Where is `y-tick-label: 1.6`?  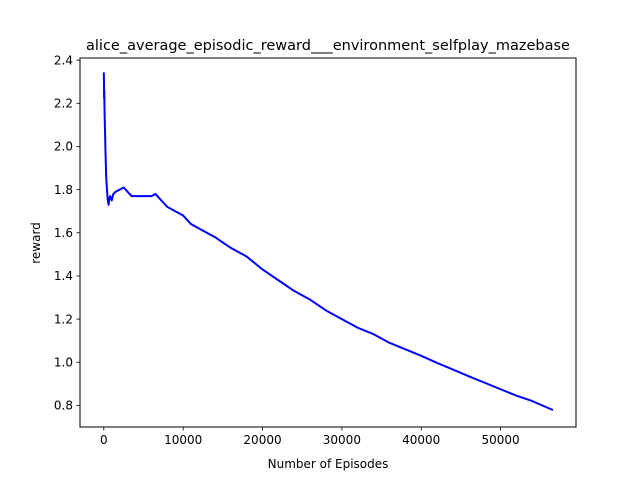
y-tick-label: 1.6 is located at coordinates (63, 233).